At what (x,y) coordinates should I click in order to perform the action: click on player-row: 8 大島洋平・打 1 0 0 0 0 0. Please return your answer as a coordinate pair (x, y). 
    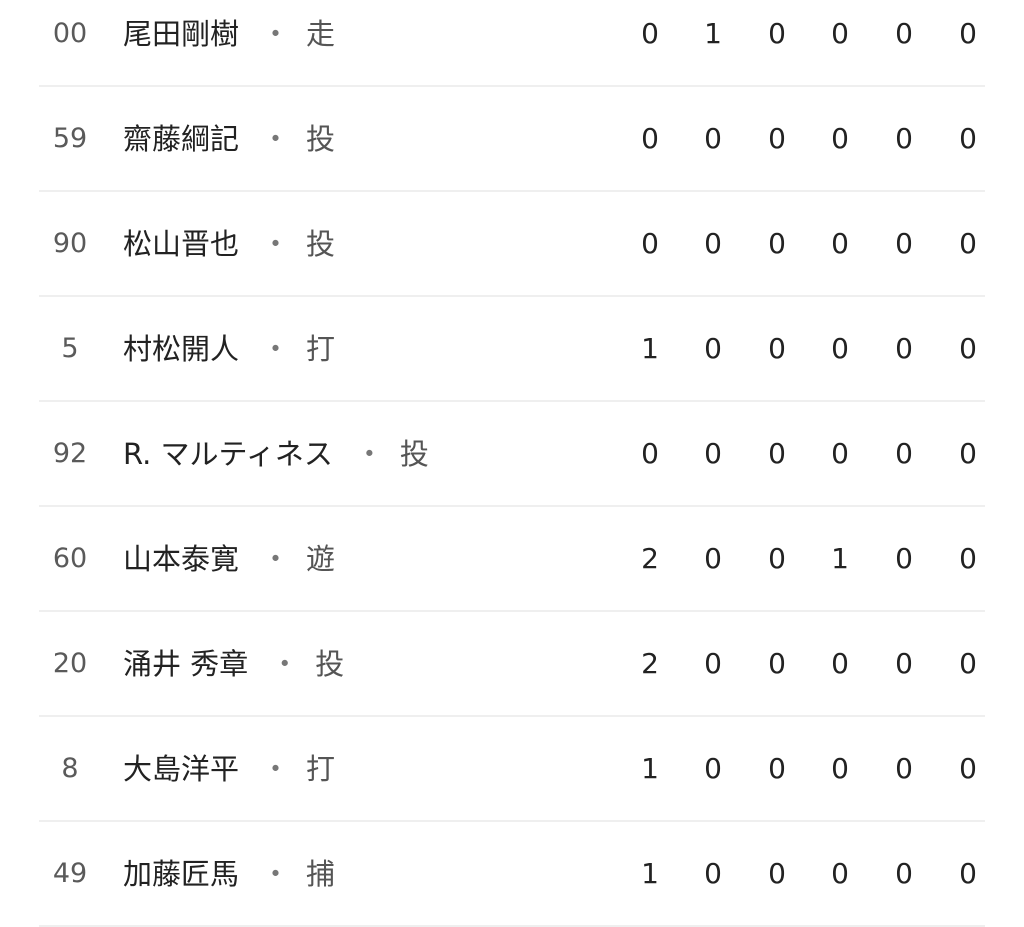
    Looking at the image, I should click on (512, 769).